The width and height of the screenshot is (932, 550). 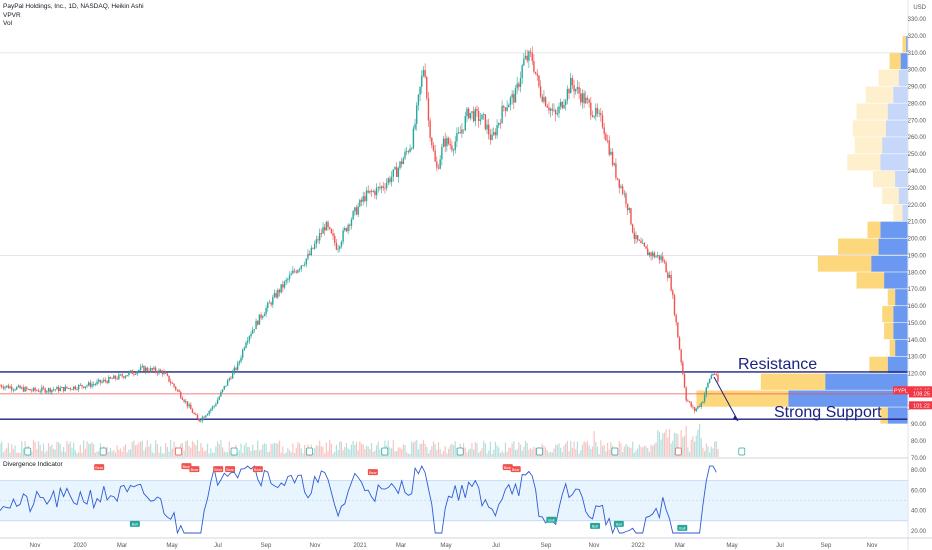 I want to click on x-tick-label: Sep, so click(x=266, y=546).